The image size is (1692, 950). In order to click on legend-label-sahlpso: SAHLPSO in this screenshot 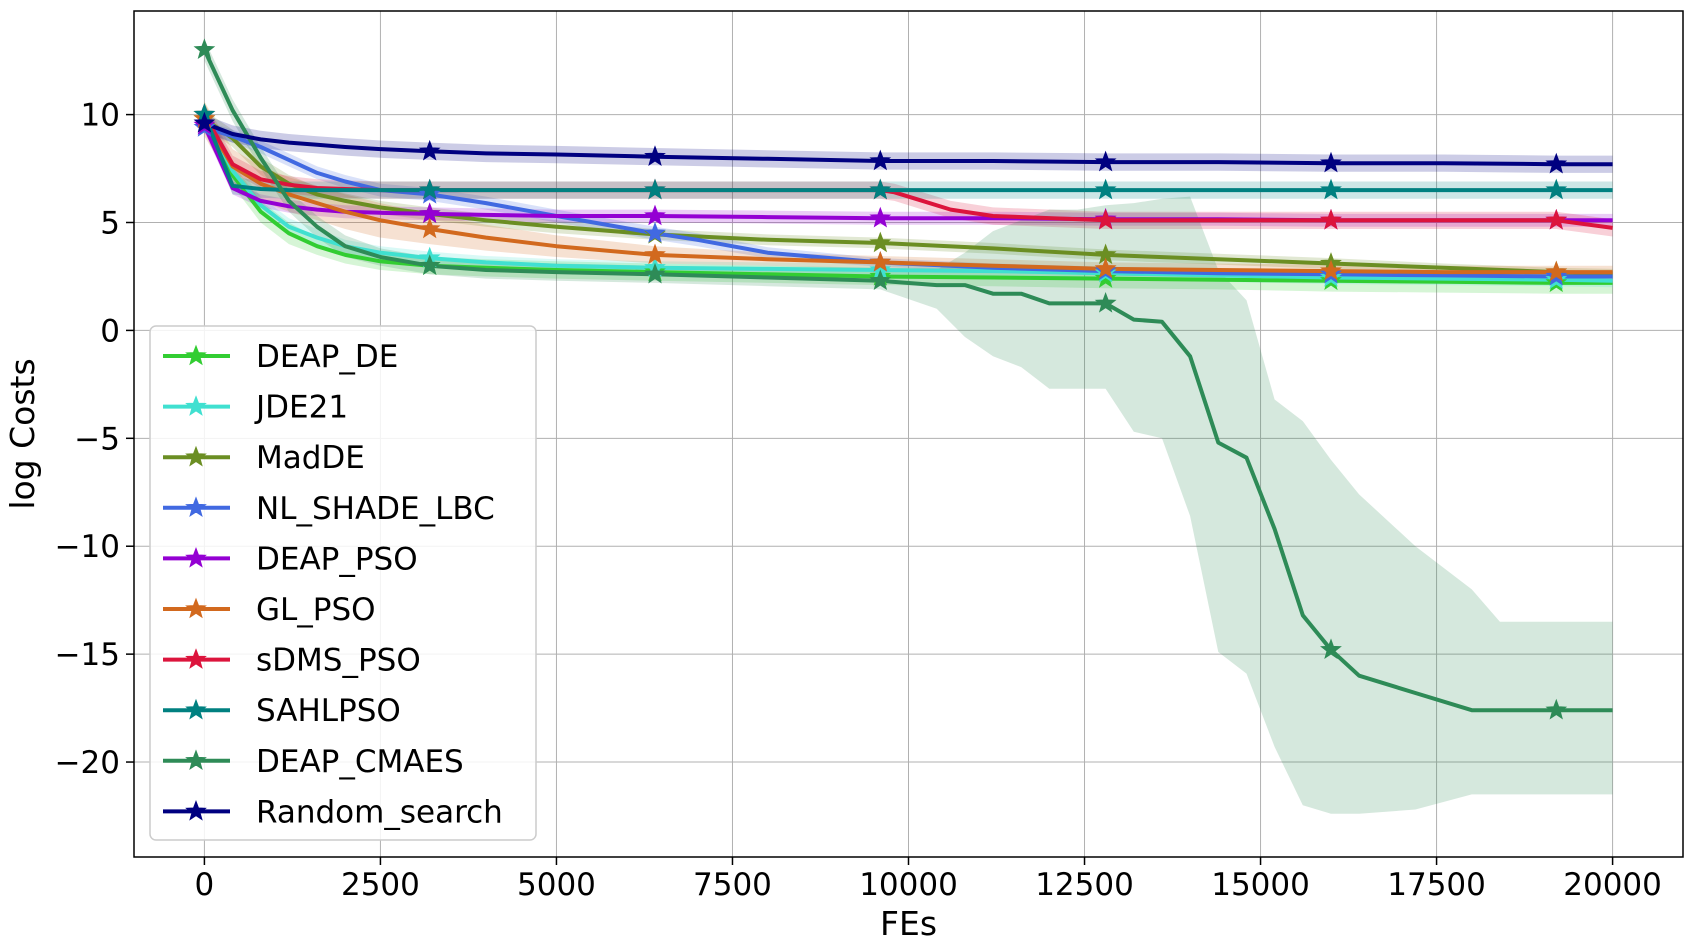, I will do `click(328, 711)`.